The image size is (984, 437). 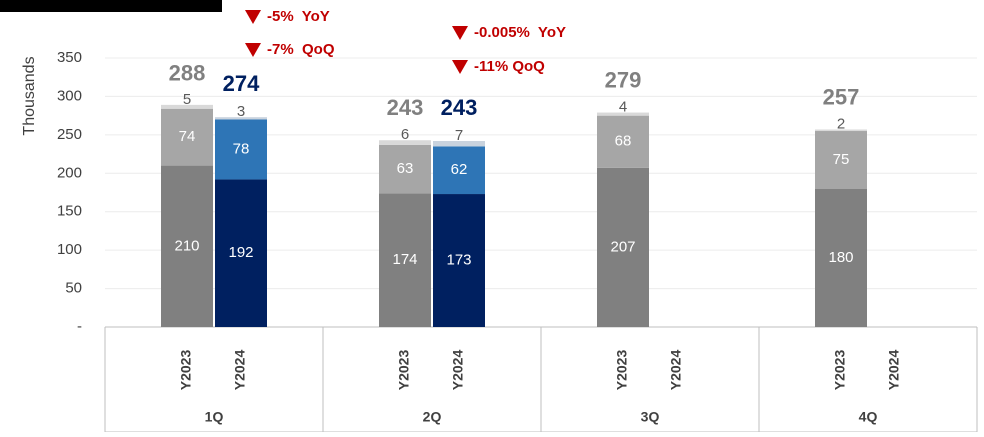 I want to click on data-label: 78, so click(x=241, y=148).